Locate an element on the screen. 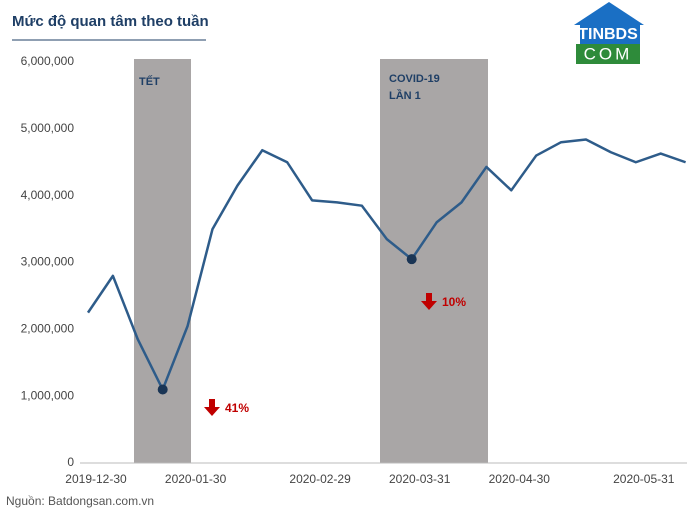  logo: TINBDS COM is located at coordinates (609, 33).